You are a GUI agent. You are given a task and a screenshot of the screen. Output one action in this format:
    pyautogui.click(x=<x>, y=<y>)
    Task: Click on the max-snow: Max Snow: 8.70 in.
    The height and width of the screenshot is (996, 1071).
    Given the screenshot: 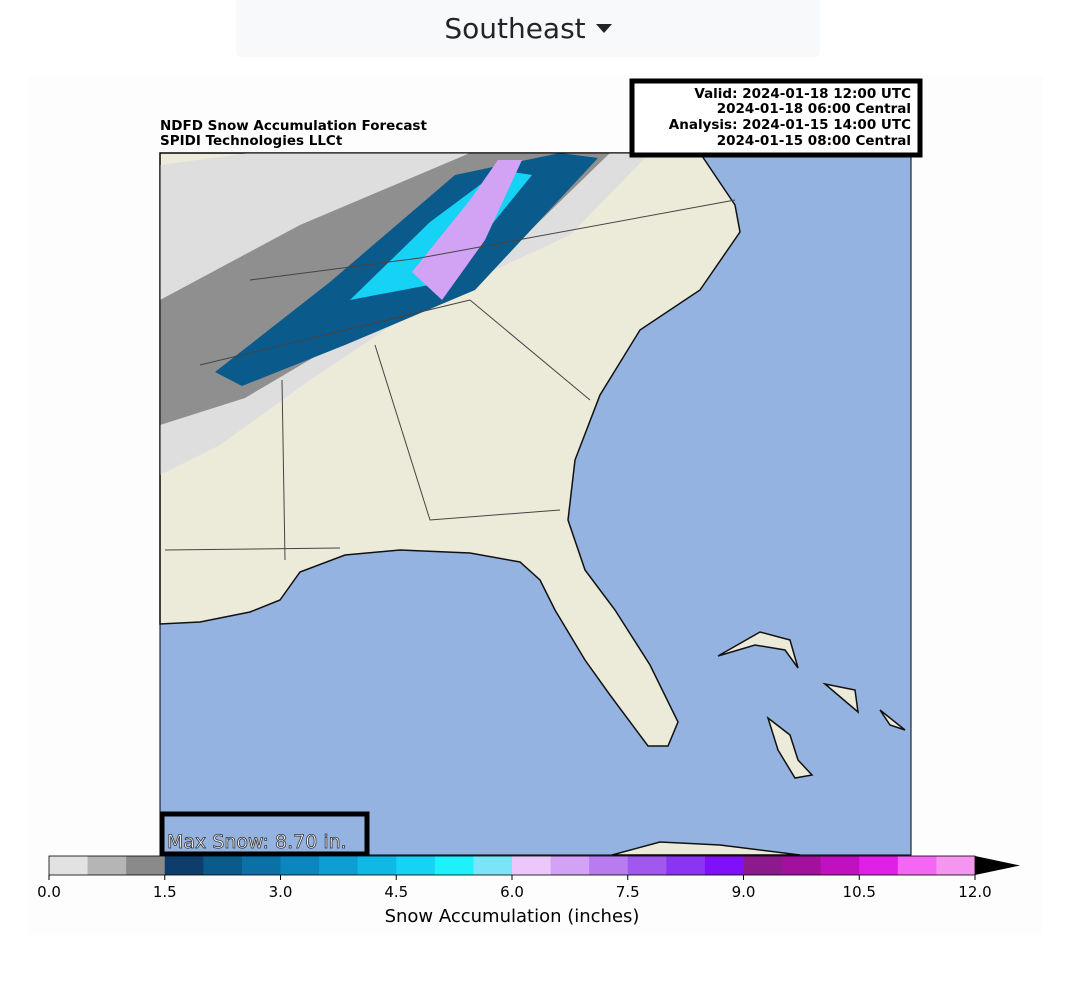 What is the action you would take?
    pyautogui.click(x=257, y=842)
    